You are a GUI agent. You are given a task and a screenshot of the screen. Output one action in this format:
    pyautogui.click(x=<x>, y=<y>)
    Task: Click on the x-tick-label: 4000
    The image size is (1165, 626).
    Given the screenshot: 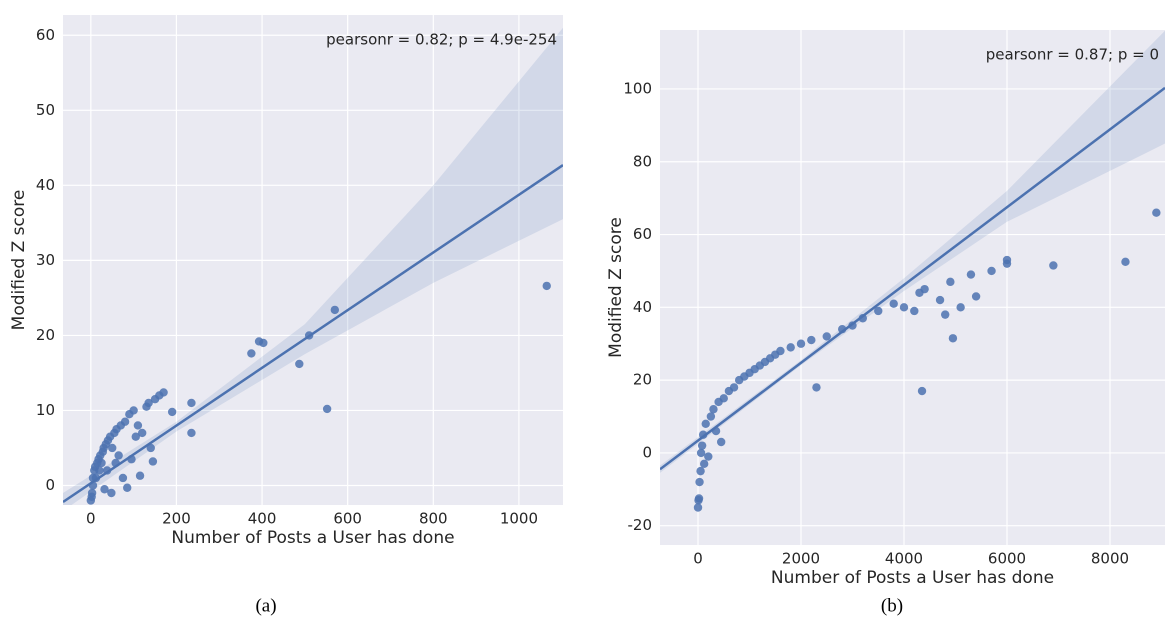 What is the action you would take?
    pyautogui.click(x=904, y=559)
    